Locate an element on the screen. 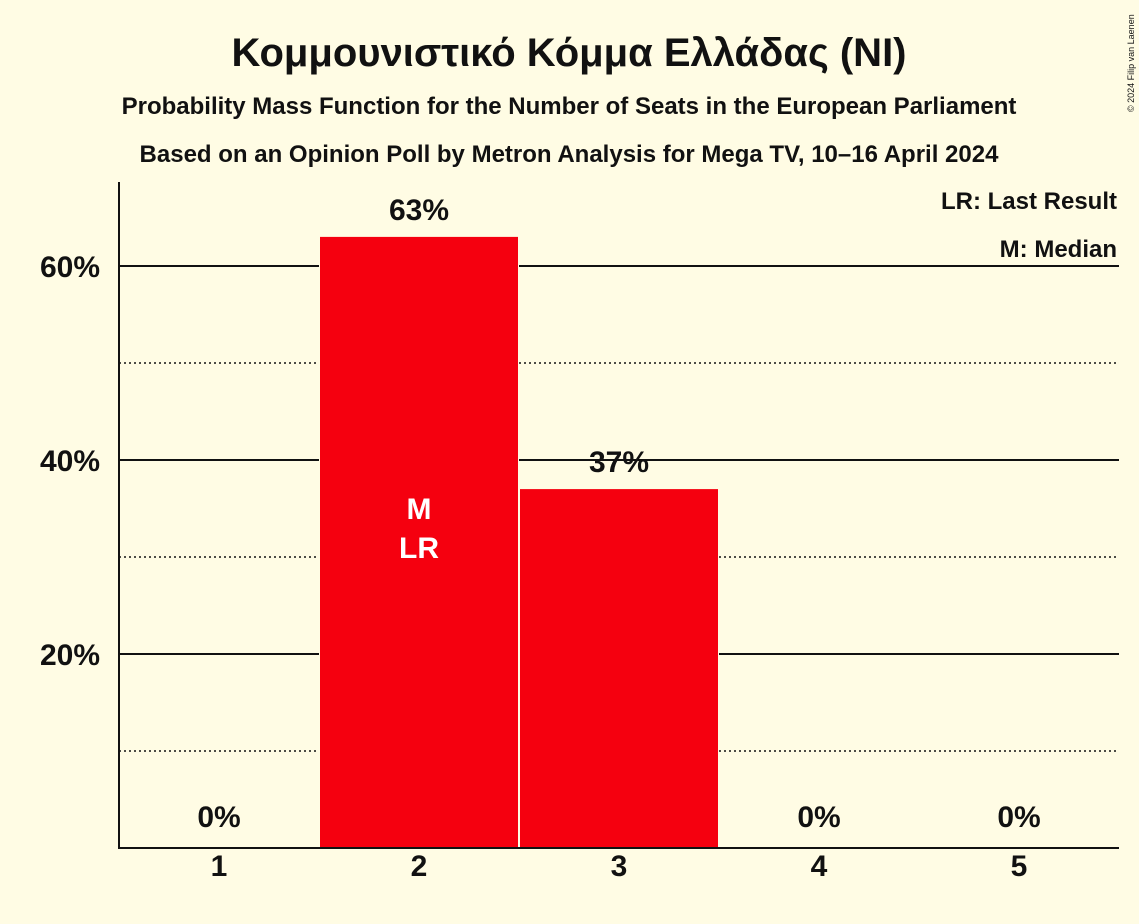  value-label-4: 0% is located at coordinates (818, 817).